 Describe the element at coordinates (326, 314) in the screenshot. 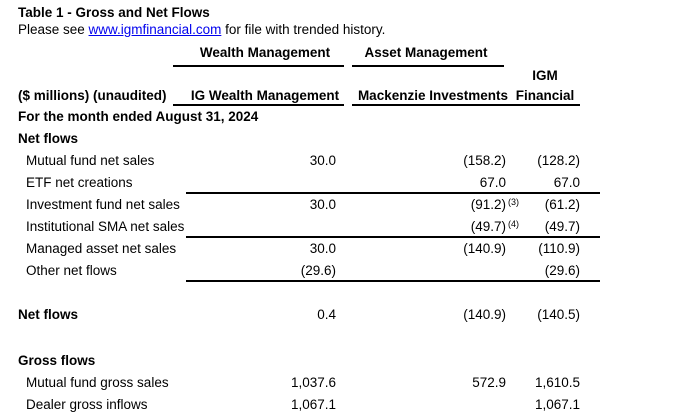

I see `cell-ig-wealth: 0.4` at that location.